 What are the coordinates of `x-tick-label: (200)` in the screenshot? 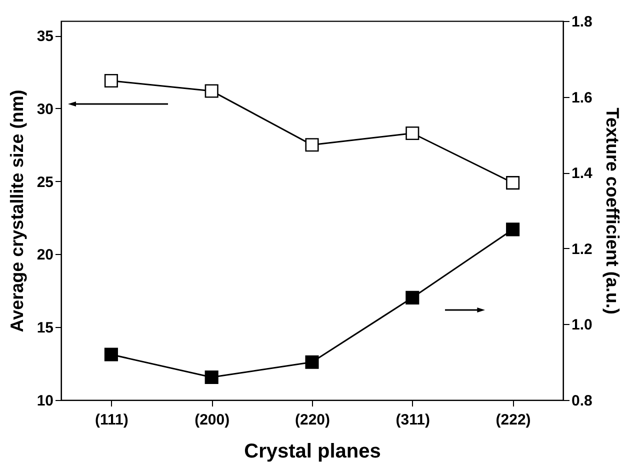 It's located at (212, 420).